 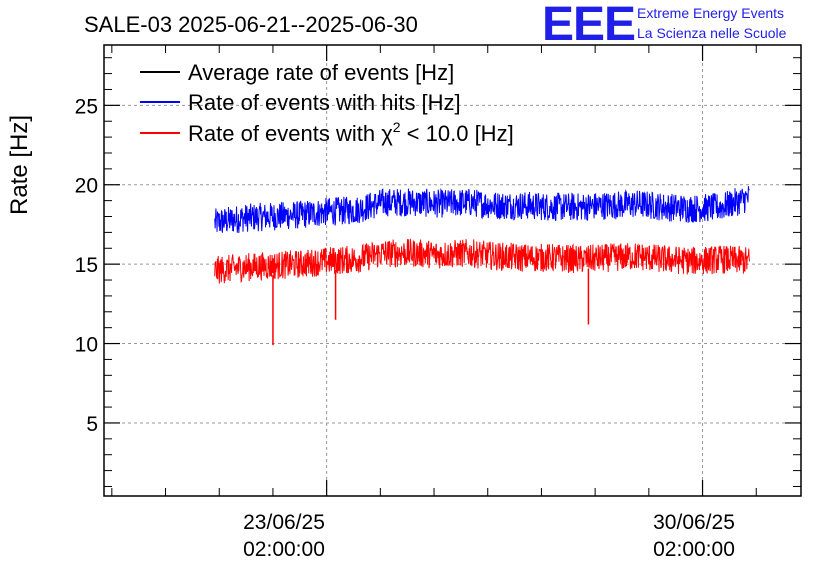 What do you see at coordinates (694, 549) in the screenshot?
I see `x-tick-label-time-2: 02:00:00` at bounding box center [694, 549].